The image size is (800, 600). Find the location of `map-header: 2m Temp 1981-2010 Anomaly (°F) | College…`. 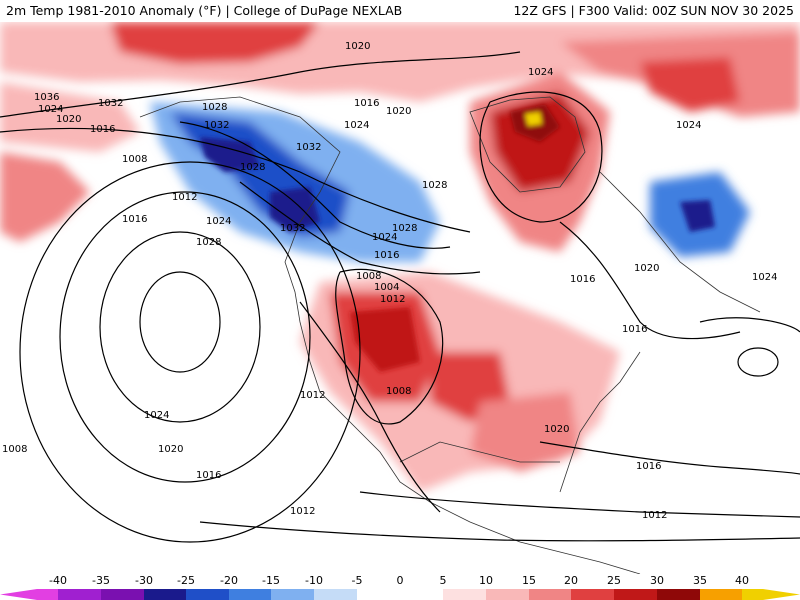

map-header: 2m Temp 1981-2010 Anomaly (°F) | College… is located at coordinates (400, 11).